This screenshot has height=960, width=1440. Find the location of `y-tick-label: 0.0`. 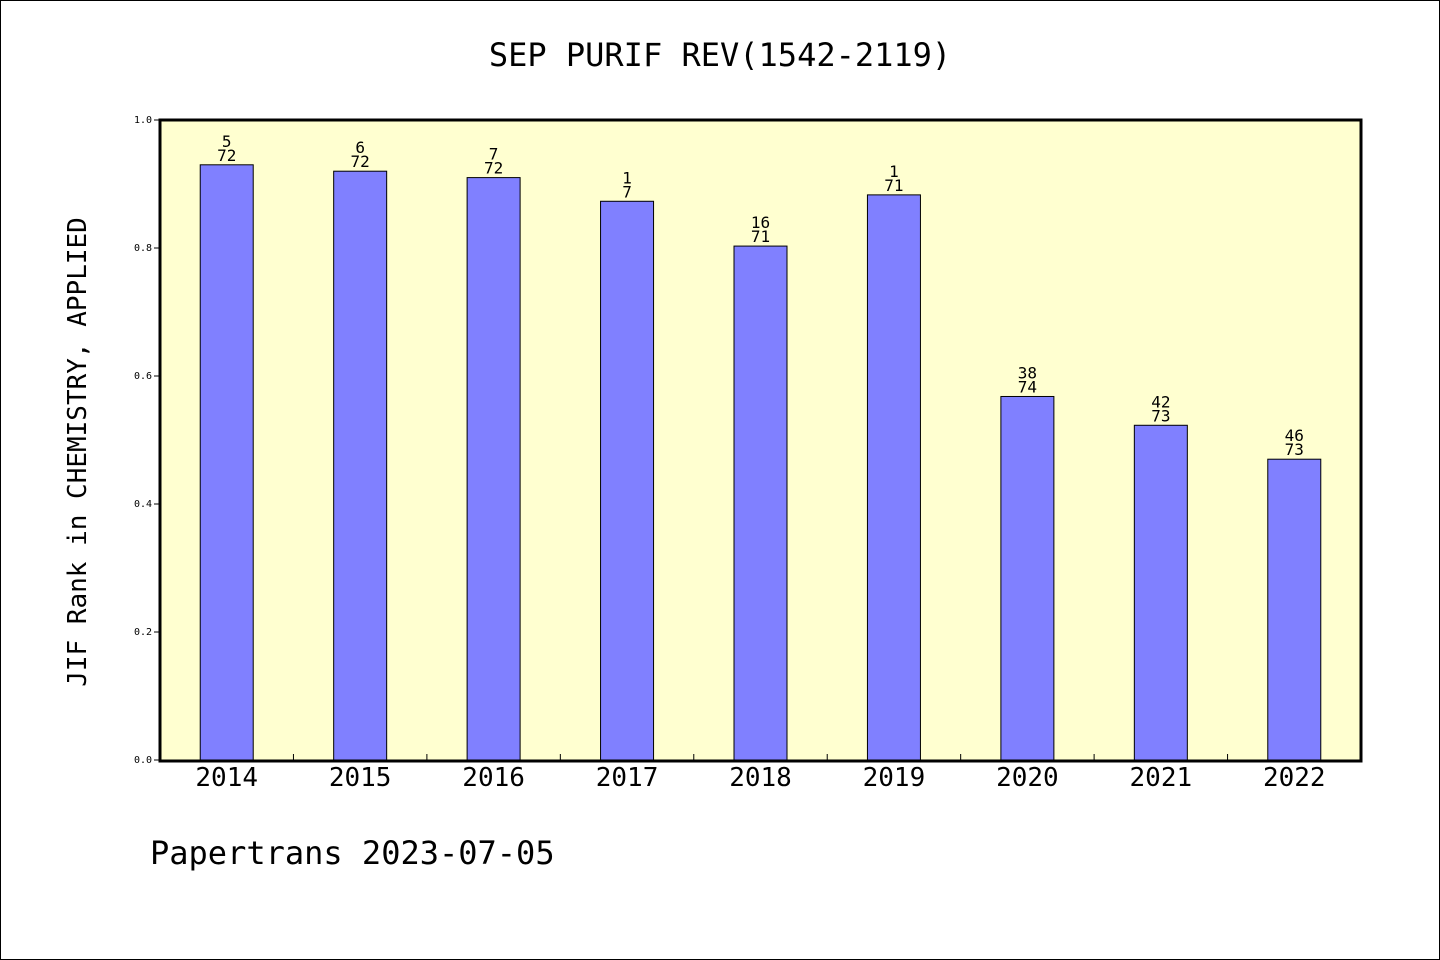

y-tick-label: 0.0 is located at coordinates (143, 760).